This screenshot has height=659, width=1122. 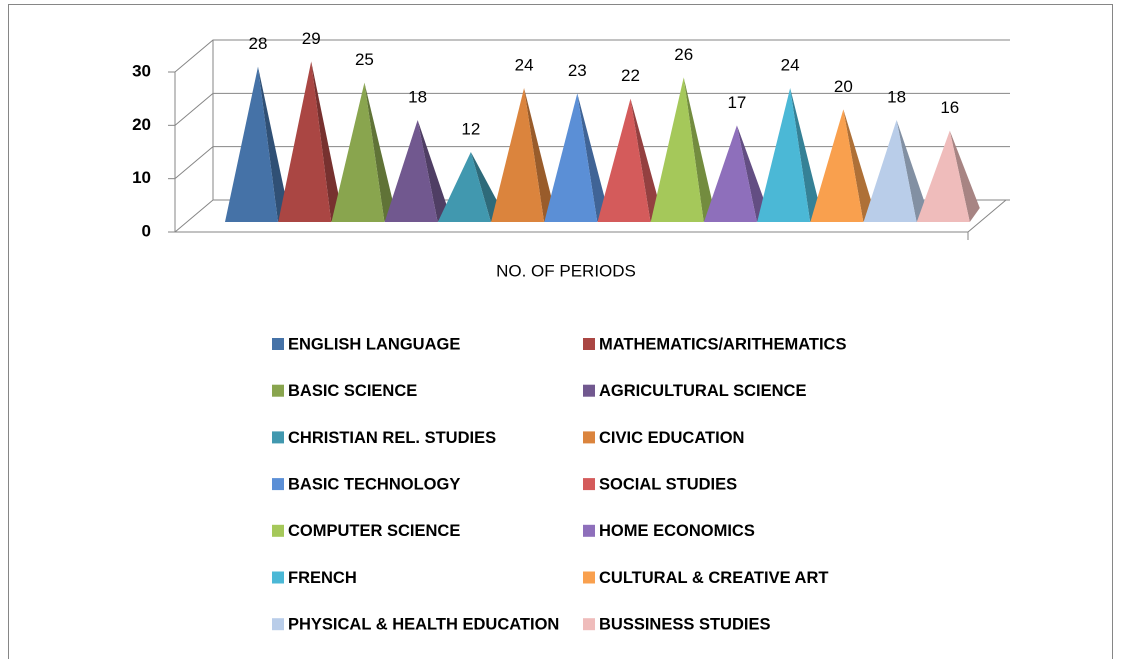 What do you see at coordinates (702, 391) in the screenshot?
I see `legend-label: AGRICULTURAL SCIENCE` at bounding box center [702, 391].